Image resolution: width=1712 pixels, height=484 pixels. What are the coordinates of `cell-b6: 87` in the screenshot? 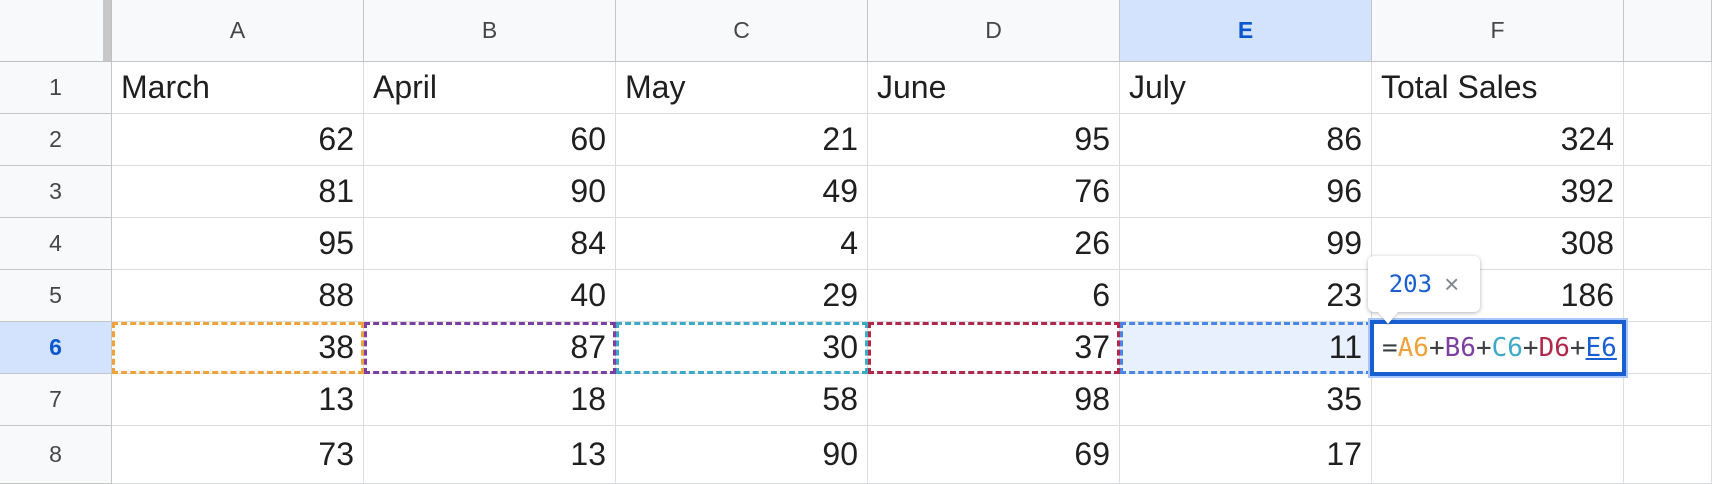 It's located at (490, 348).